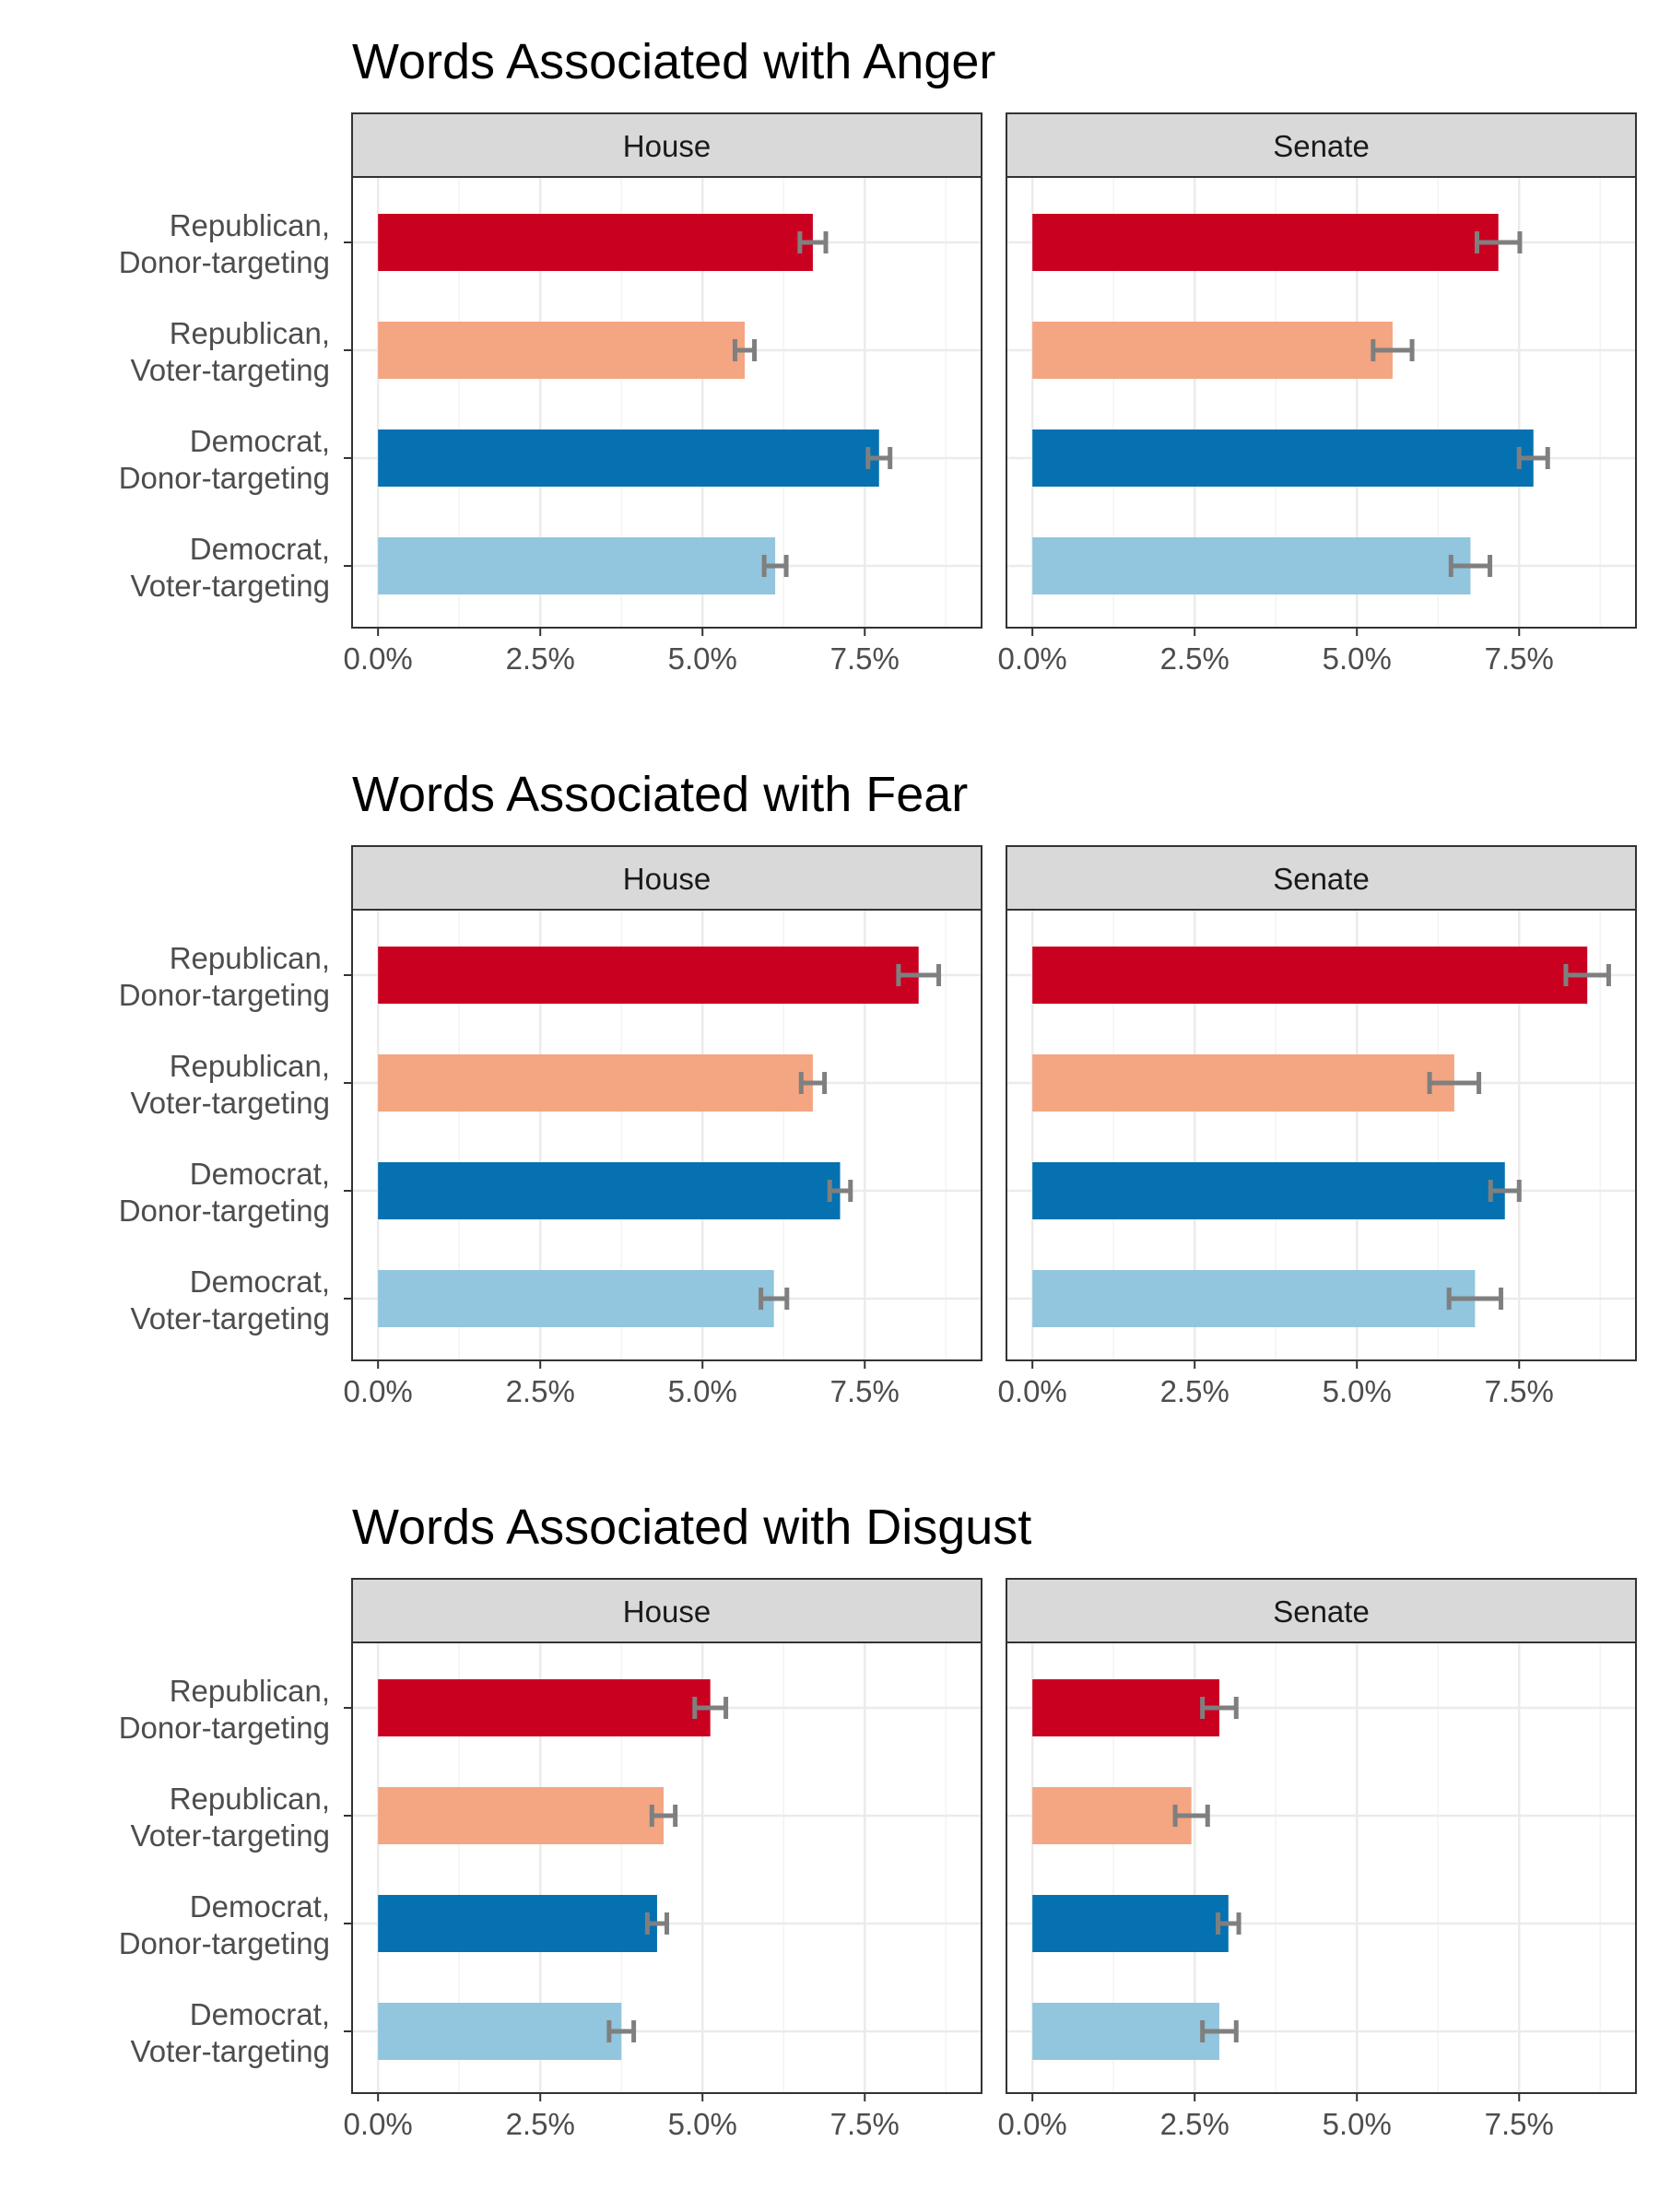  What do you see at coordinates (660, 794) in the screenshot?
I see `chart-title: Words Associated with Fear` at bounding box center [660, 794].